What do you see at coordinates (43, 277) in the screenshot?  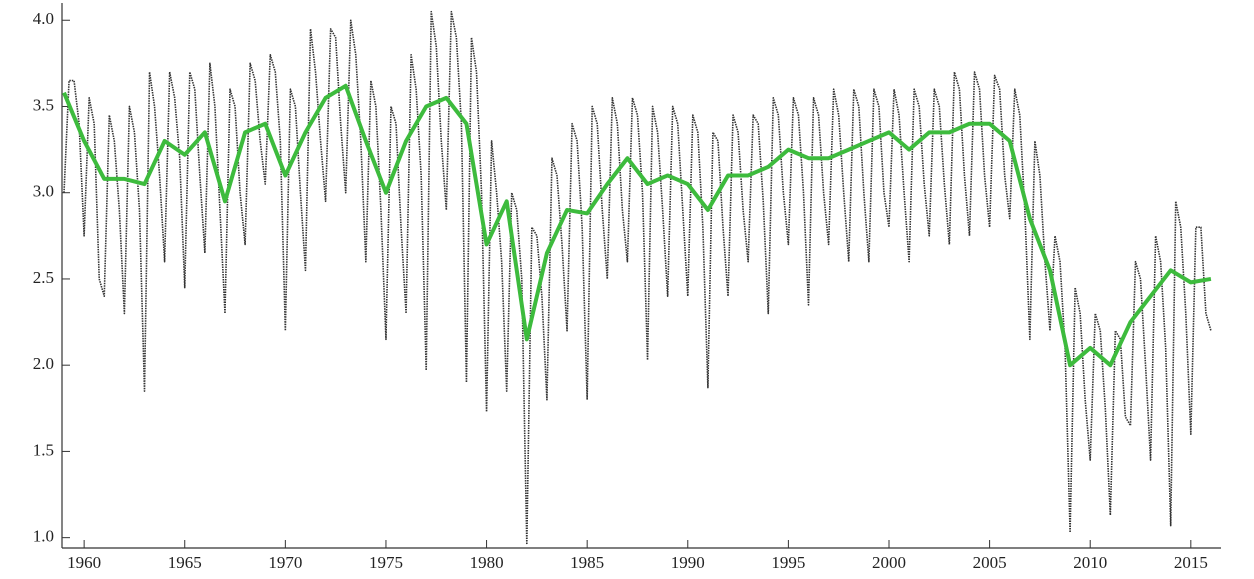 I see `y-tick-label: 2.5` at bounding box center [43, 277].